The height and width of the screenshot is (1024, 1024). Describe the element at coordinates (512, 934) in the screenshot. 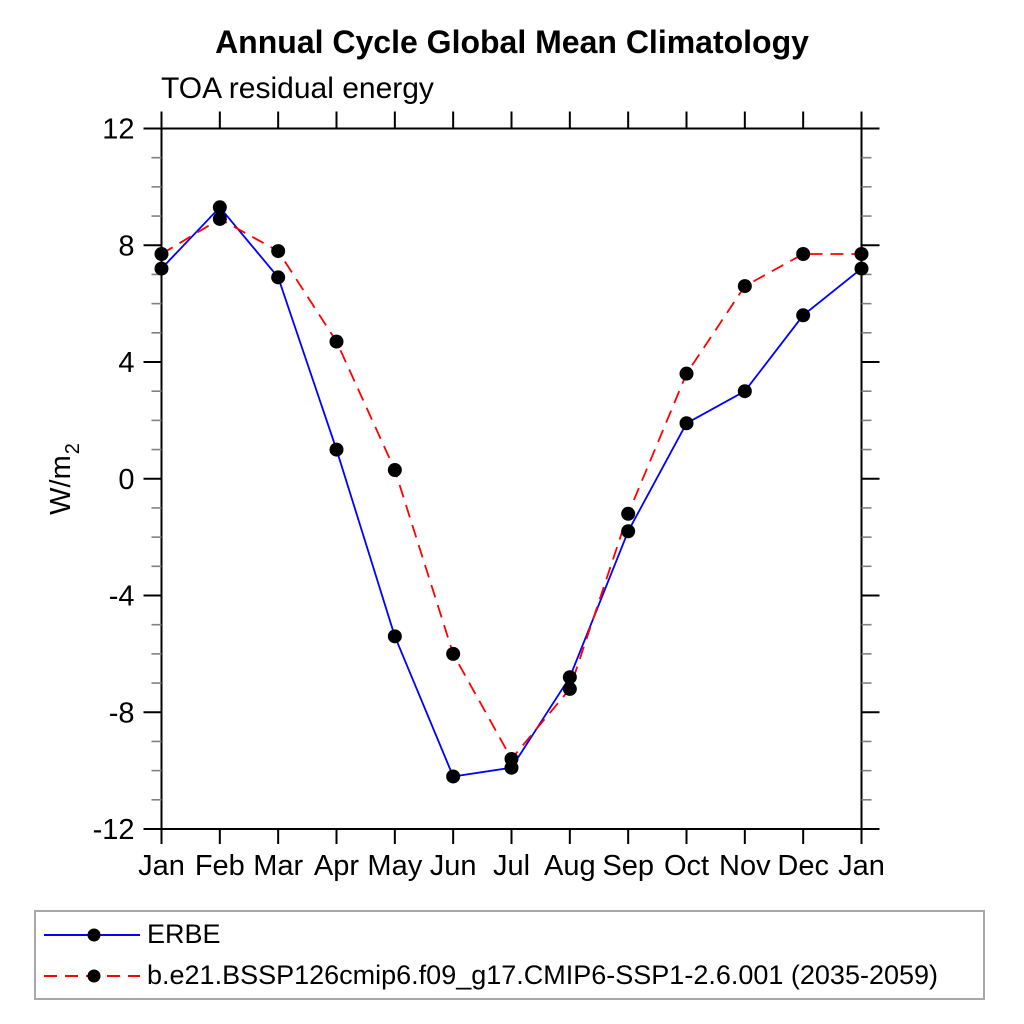

I see `legend-item-erbe: ERBE` at that location.